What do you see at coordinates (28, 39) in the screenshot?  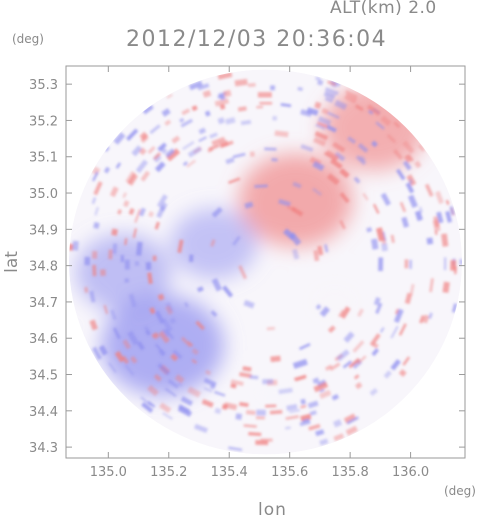 I see `y-unit-label: (deg)` at bounding box center [28, 39].